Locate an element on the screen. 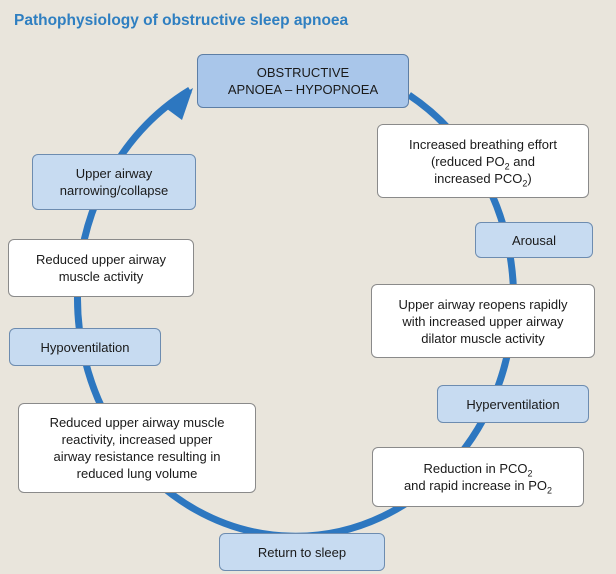  node-obstructive-apnoea: OBSTRUCTIVE APNOEA – HYPOPNOEA is located at coordinates (303, 81).